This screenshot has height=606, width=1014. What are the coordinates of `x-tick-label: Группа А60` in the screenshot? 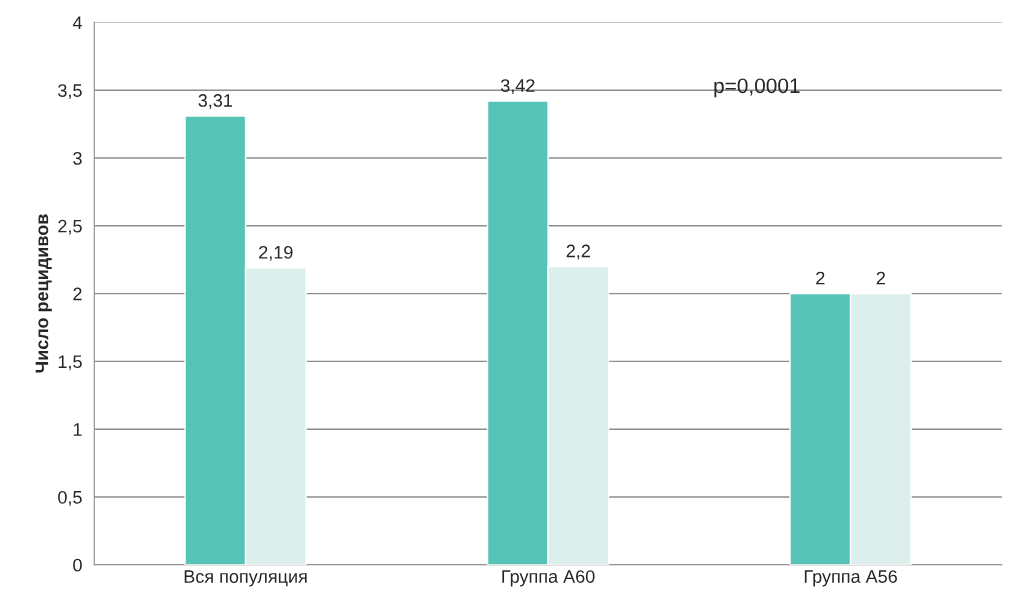 It's located at (548, 578).